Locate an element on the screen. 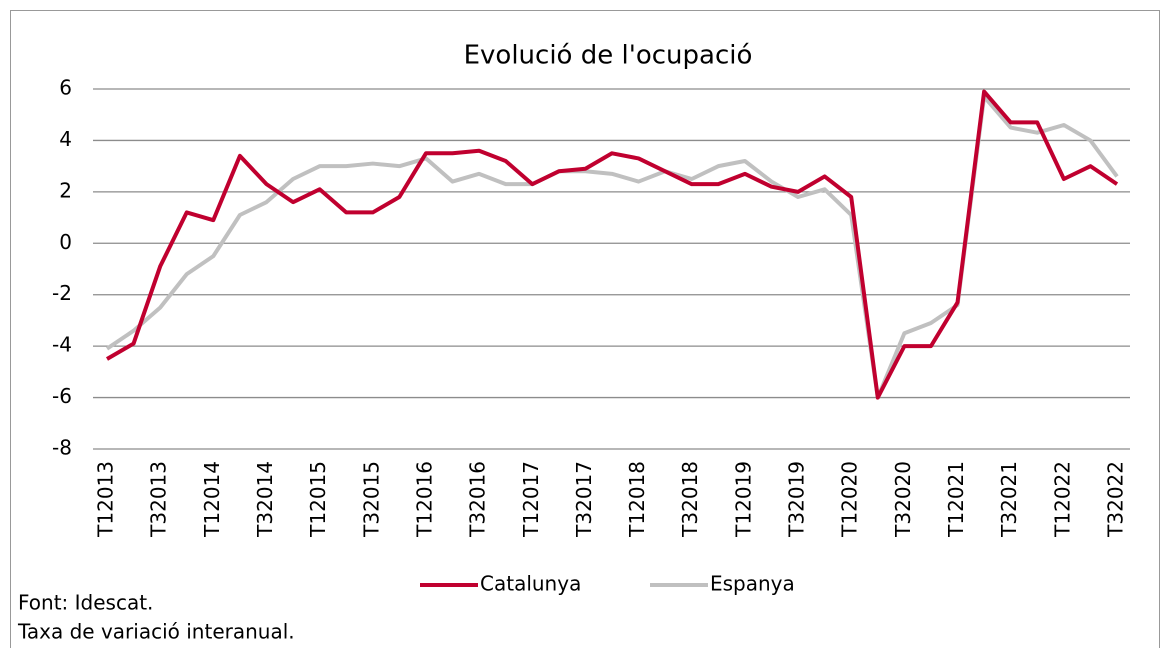  y-tick-label: 2 is located at coordinates (65, 190).